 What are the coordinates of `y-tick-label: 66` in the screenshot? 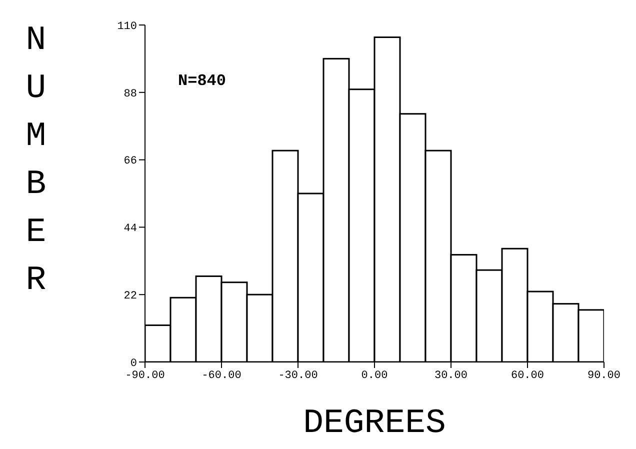 It's located at (130, 162).